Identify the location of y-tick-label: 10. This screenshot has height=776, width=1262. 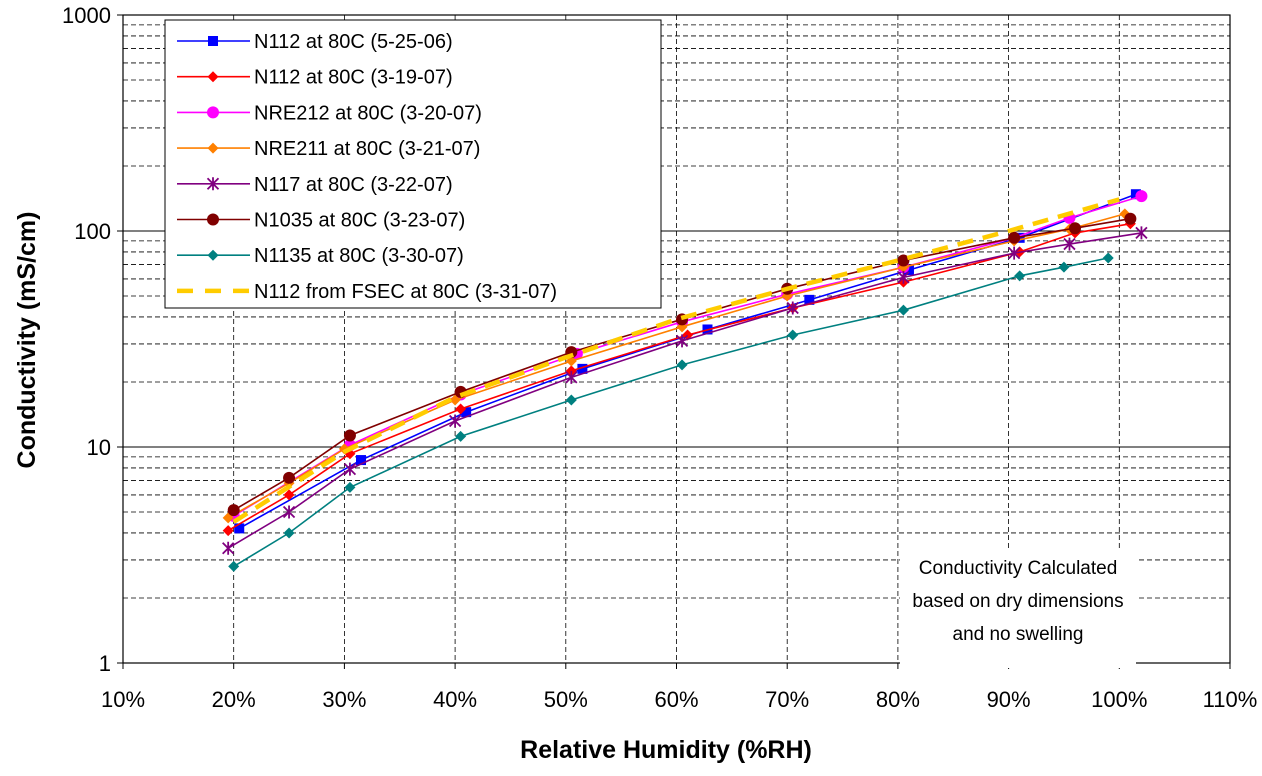
(99, 447).